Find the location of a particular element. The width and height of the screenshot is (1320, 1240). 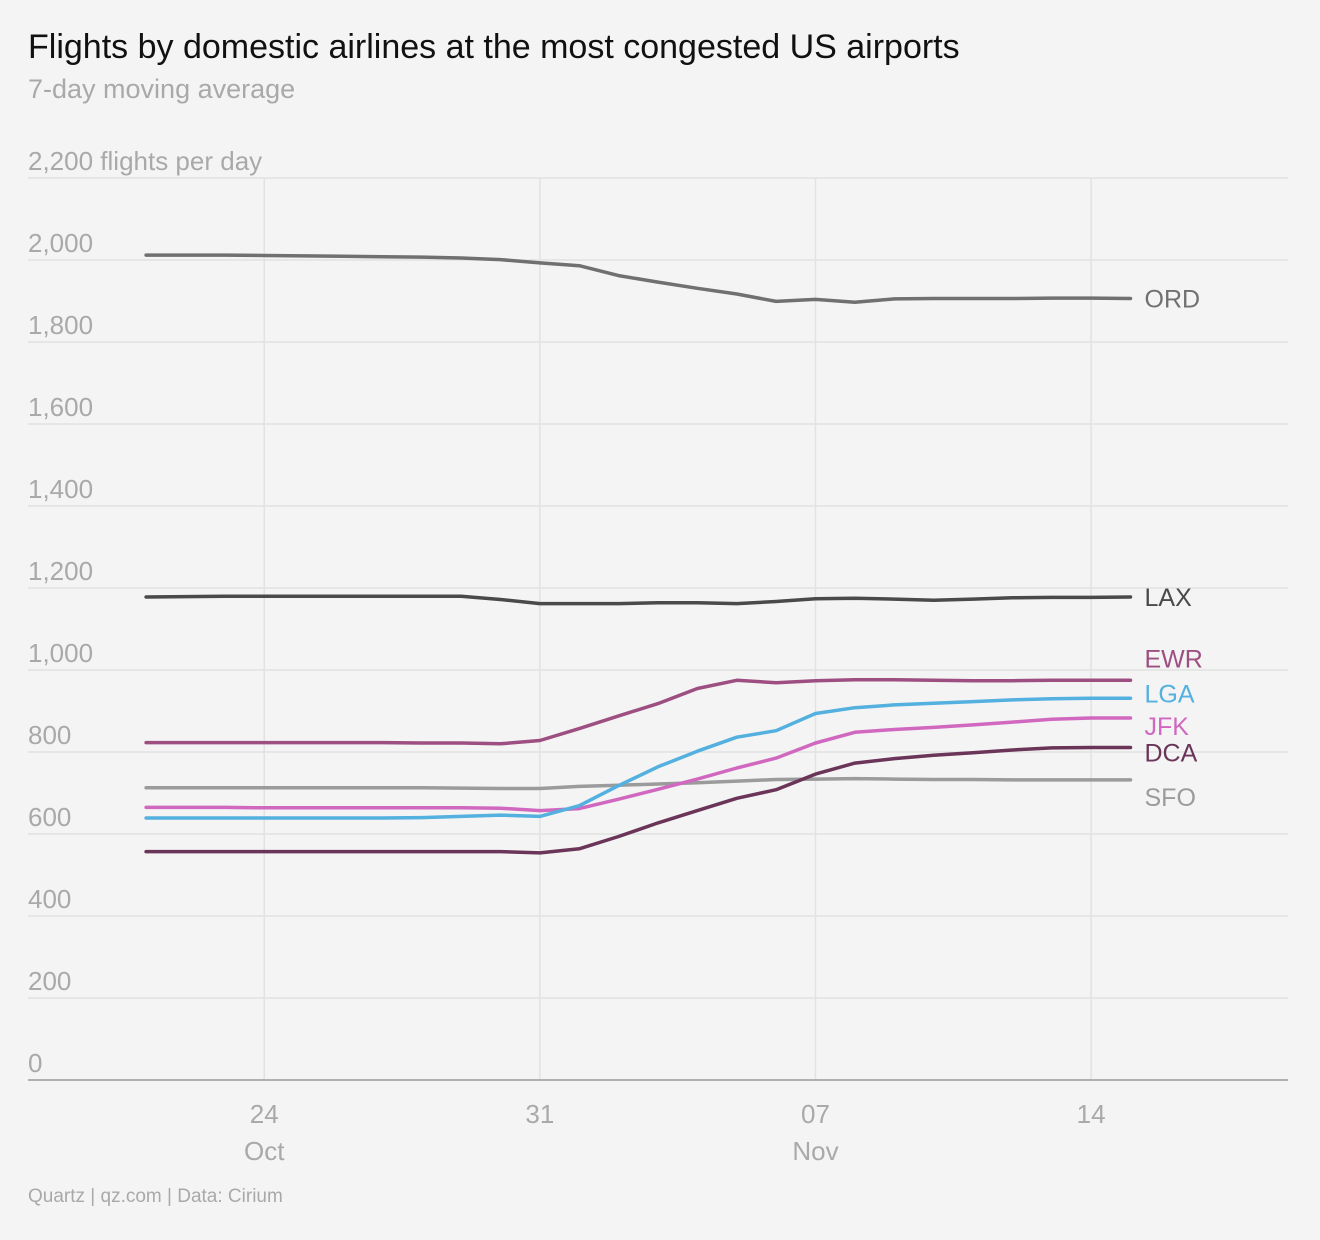

series-line-ewr is located at coordinates (638, 712).